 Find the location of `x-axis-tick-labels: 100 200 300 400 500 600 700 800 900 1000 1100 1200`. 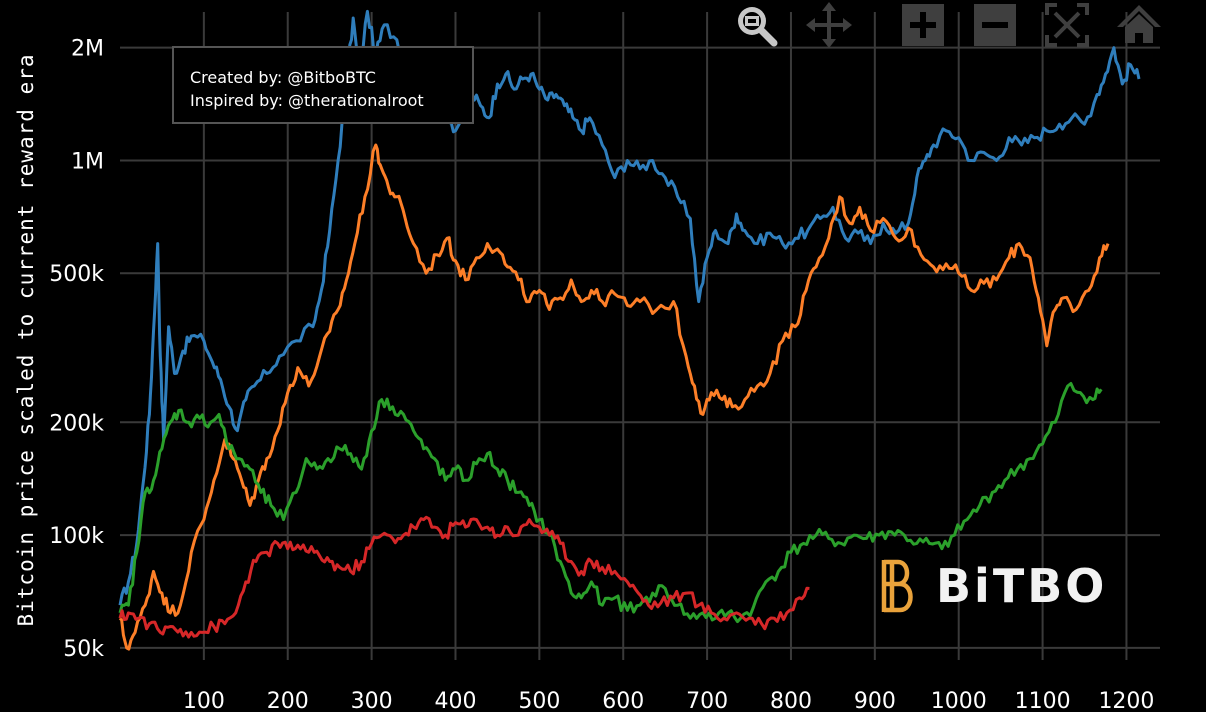

x-axis-tick-labels: 100 200 300 400 500 600 700 800 900 1000 1100 1200 is located at coordinates (669, 700).